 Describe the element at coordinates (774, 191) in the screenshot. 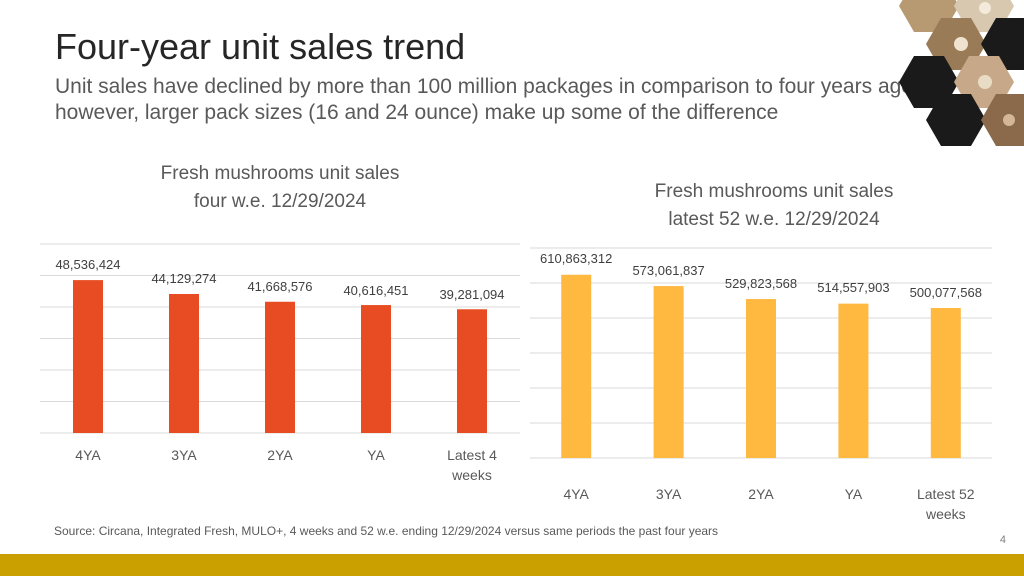

I see `right-chart-title-line-1: Fresh mushrooms unit sales` at that location.